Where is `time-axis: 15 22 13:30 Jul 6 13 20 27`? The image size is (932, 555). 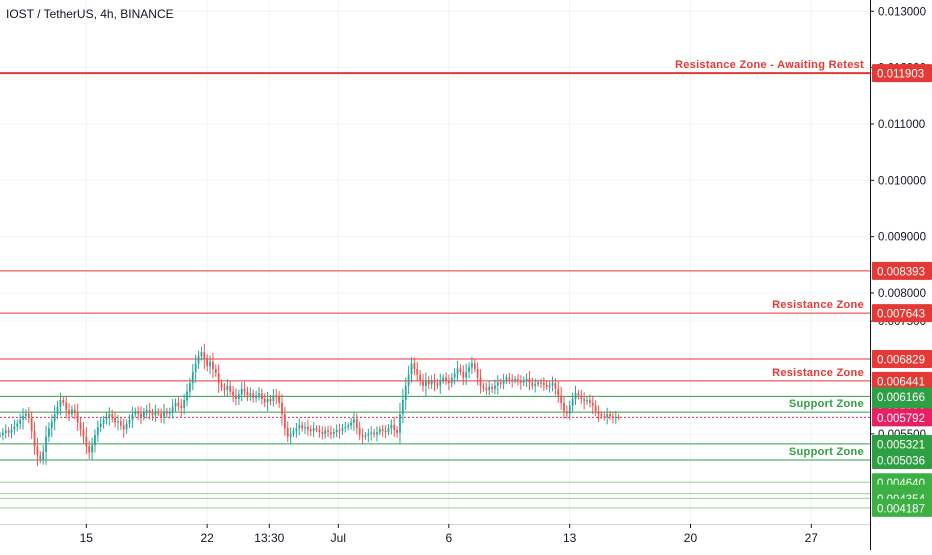 time-axis: 15 22 13:30 Jul 6 13 20 27 is located at coordinates (449, 534).